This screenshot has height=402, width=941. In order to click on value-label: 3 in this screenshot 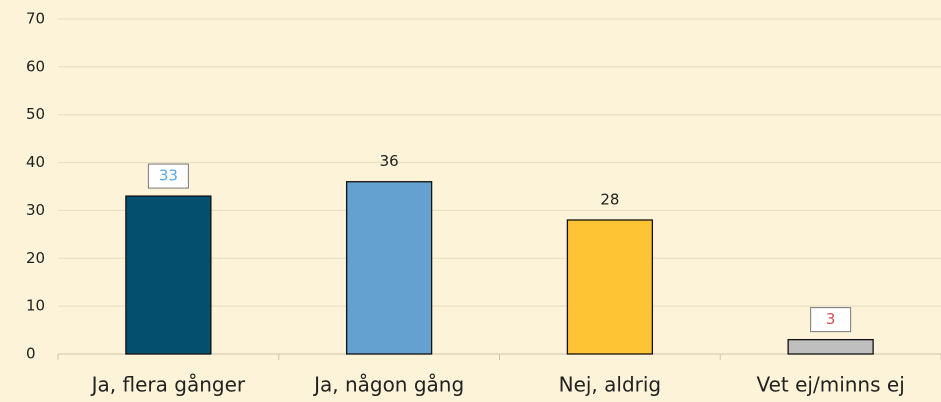, I will do `click(831, 319)`.